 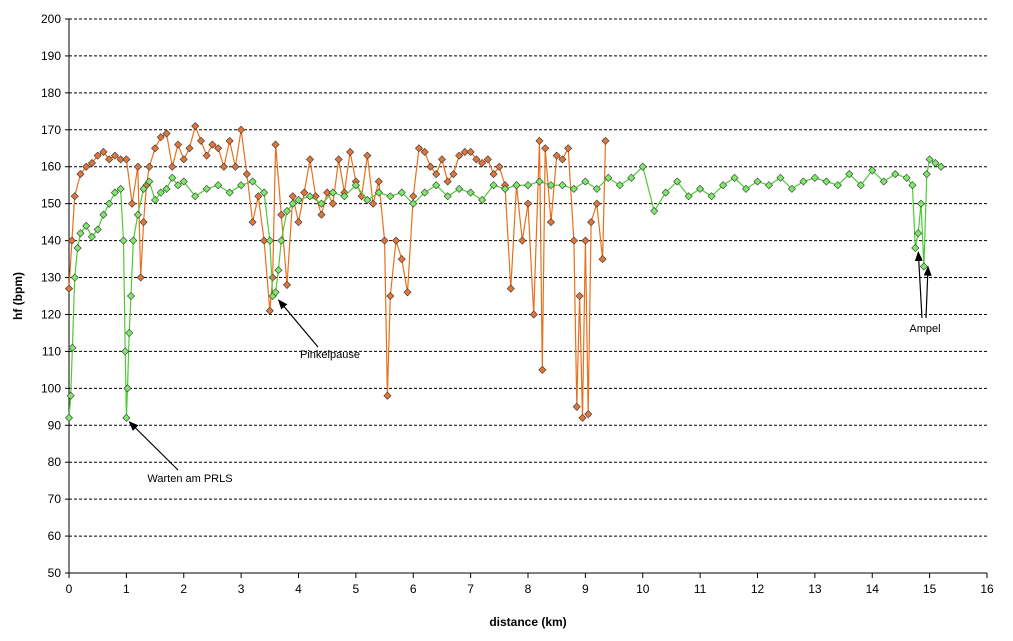 I want to click on x-tick-label: 11, so click(x=700, y=589).